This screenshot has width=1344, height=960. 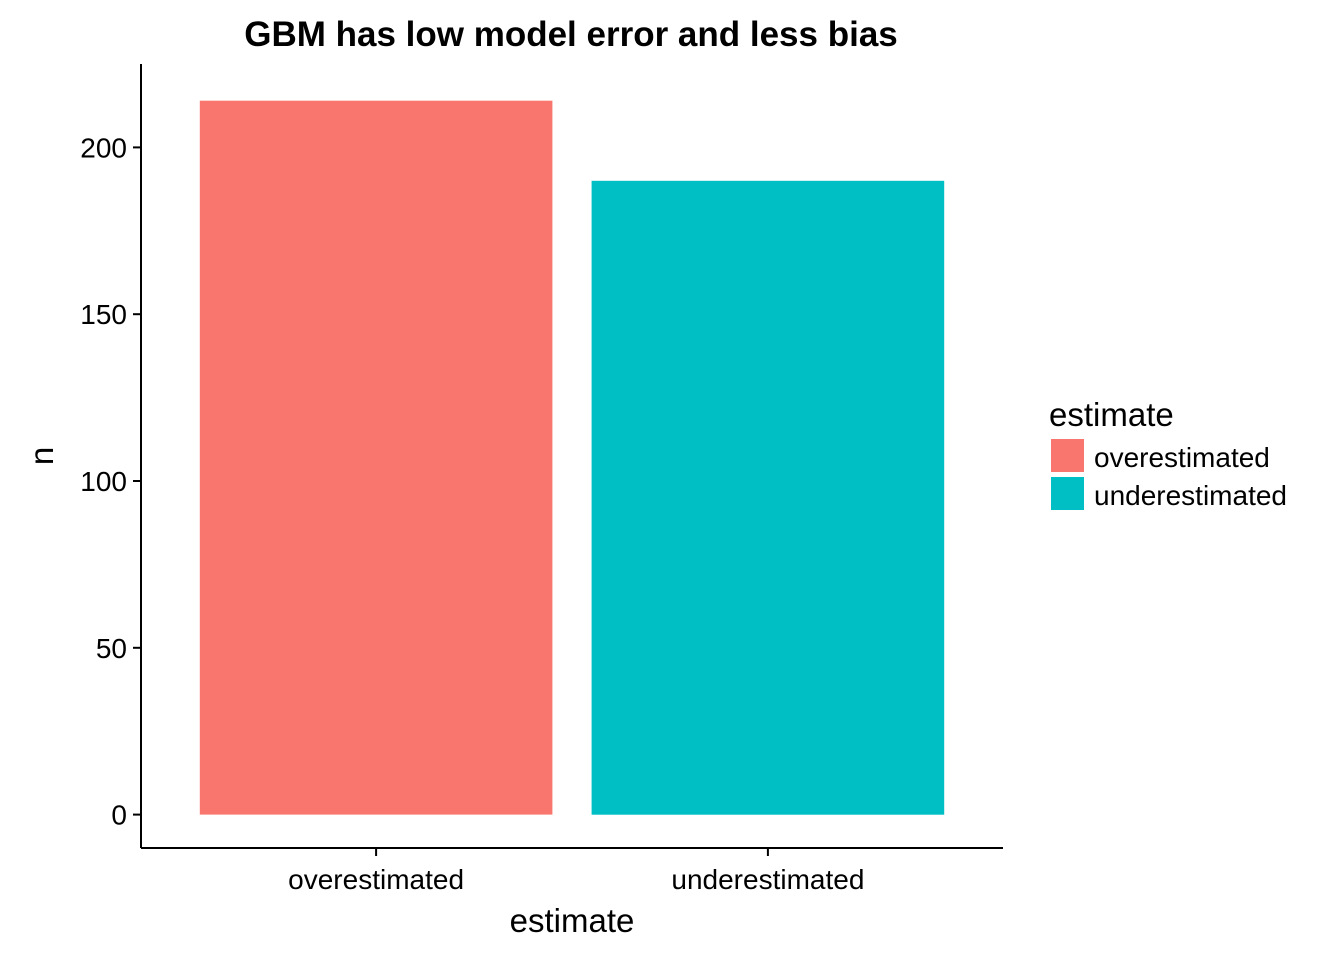 I want to click on legend-swatch-overestimated, so click(x=1067, y=455).